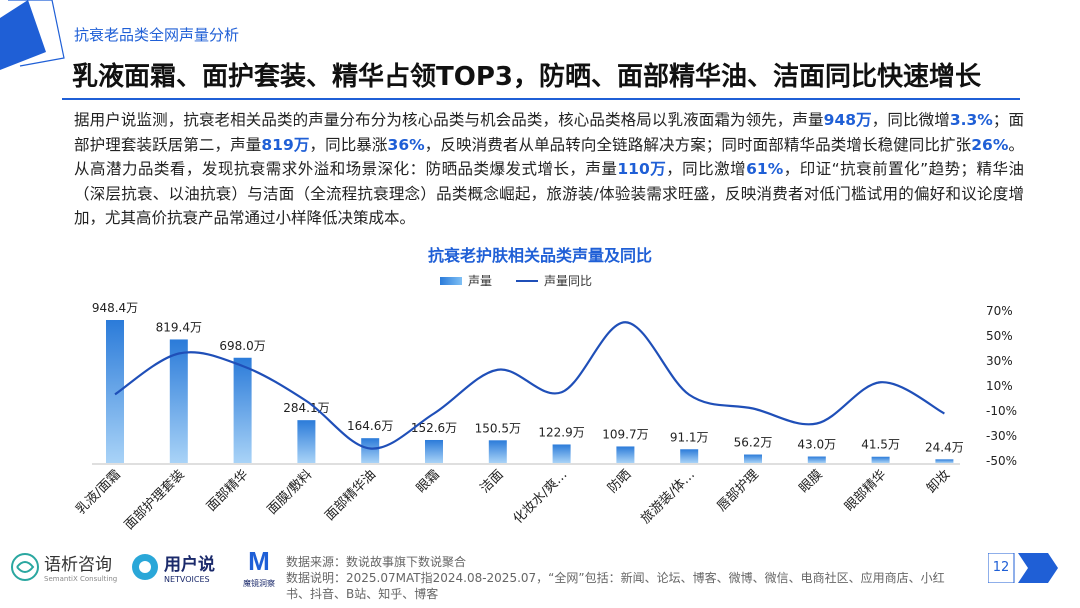 Image resolution: width=1080 pixels, height=608 pixels. I want to click on y2-tick-label: 30%, so click(999, 361).